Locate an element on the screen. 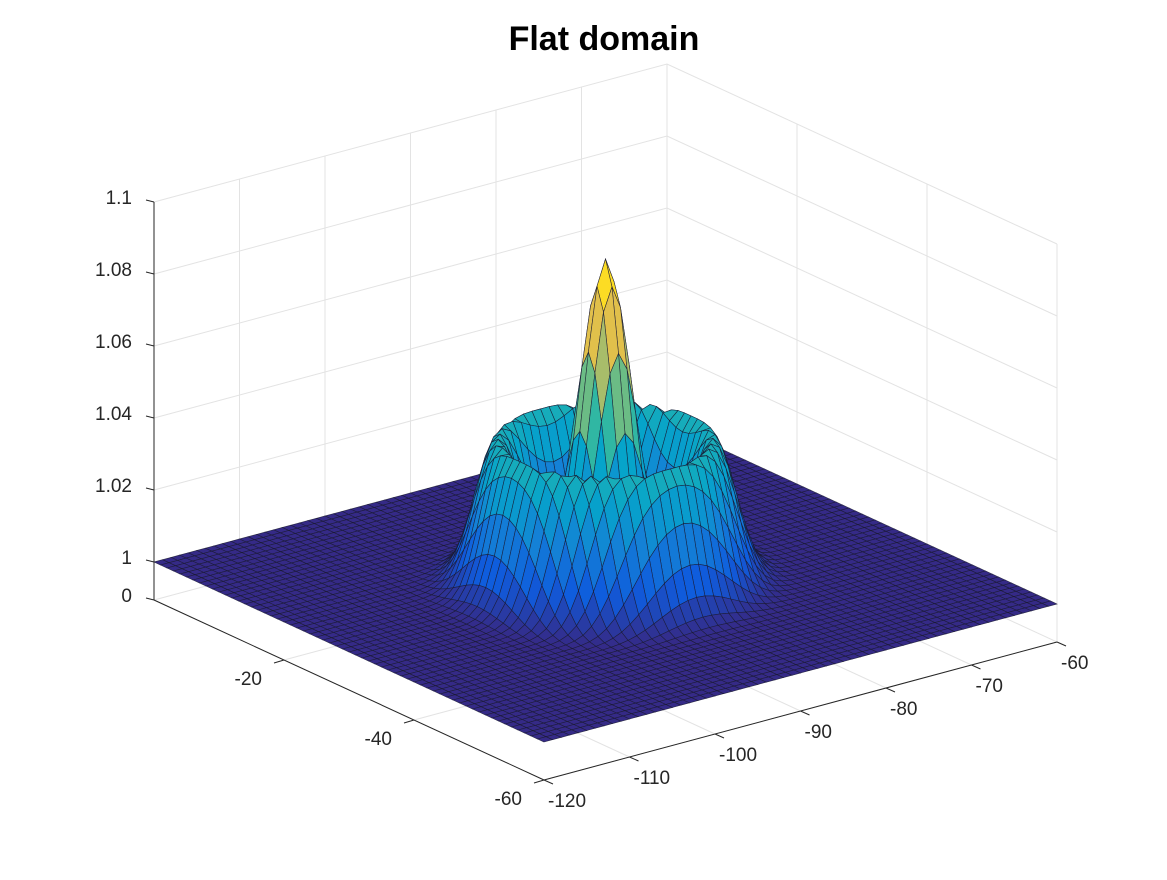  z-tick-label: 1.1 is located at coordinates (119, 198).